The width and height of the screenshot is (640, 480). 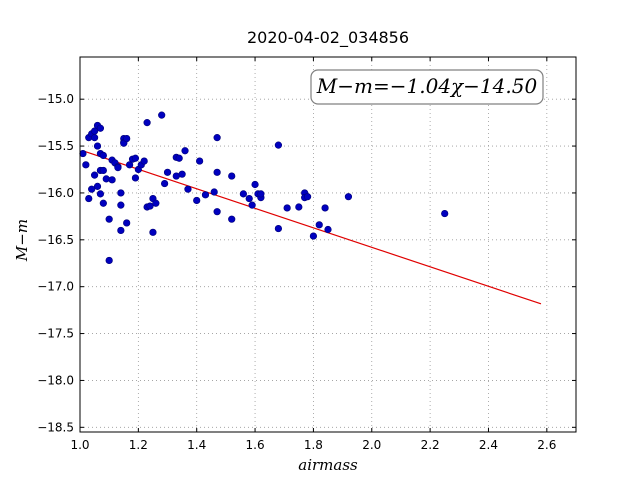 What do you see at coordinates (55, 334) in the screenshot?
I see `y-tick-label: −17.5` at bounding box center [55, 334].